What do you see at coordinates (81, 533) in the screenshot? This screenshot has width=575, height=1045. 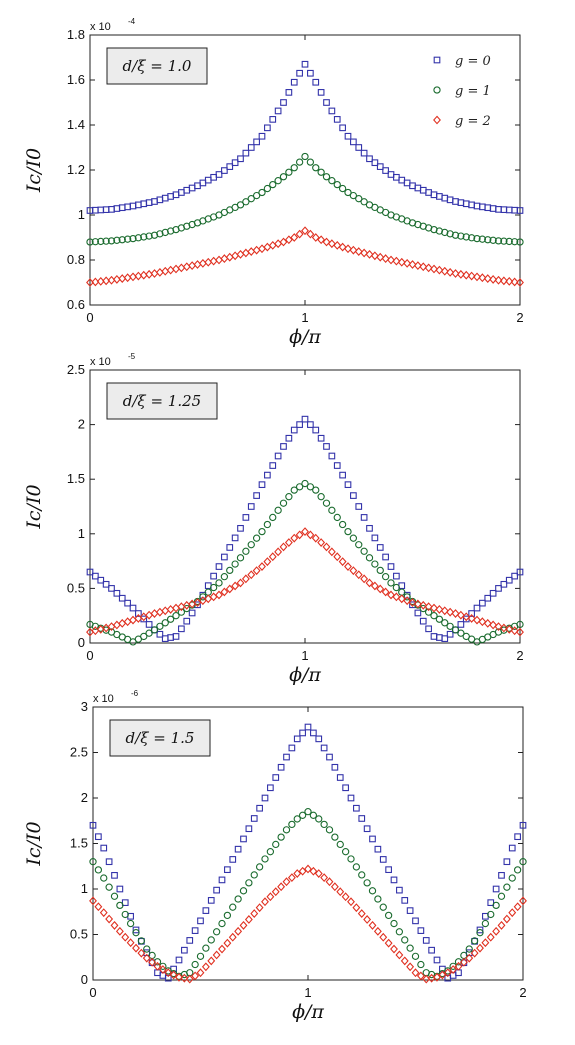 I see `y-tick-label: 1` at bounding box center [81, 533].